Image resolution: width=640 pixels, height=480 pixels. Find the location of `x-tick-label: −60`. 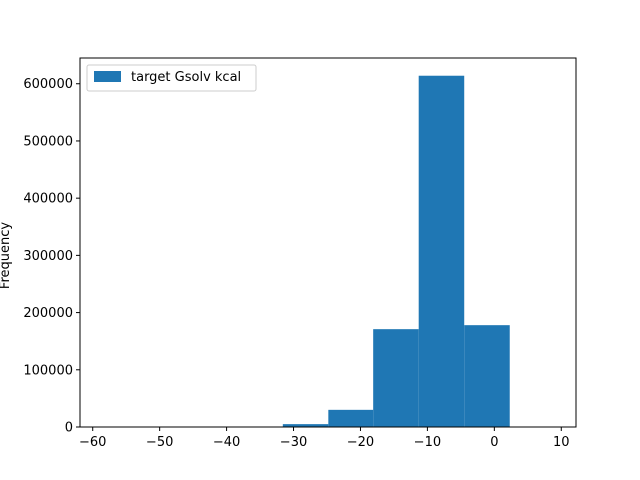

x-tick-label: −60 is located at coordinates (92, 442).